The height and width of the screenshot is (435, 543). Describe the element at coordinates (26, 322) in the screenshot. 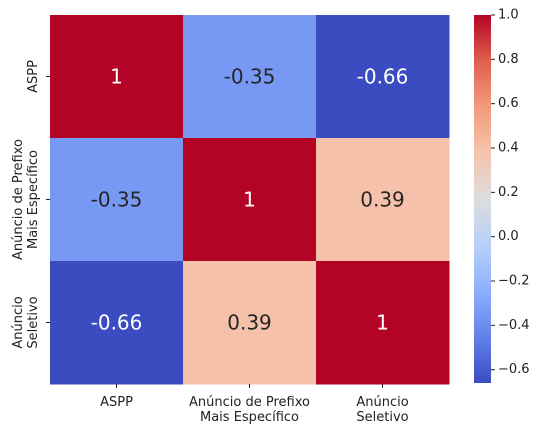

I see `y-tick-label: AnúncioSeletivo` at that location.